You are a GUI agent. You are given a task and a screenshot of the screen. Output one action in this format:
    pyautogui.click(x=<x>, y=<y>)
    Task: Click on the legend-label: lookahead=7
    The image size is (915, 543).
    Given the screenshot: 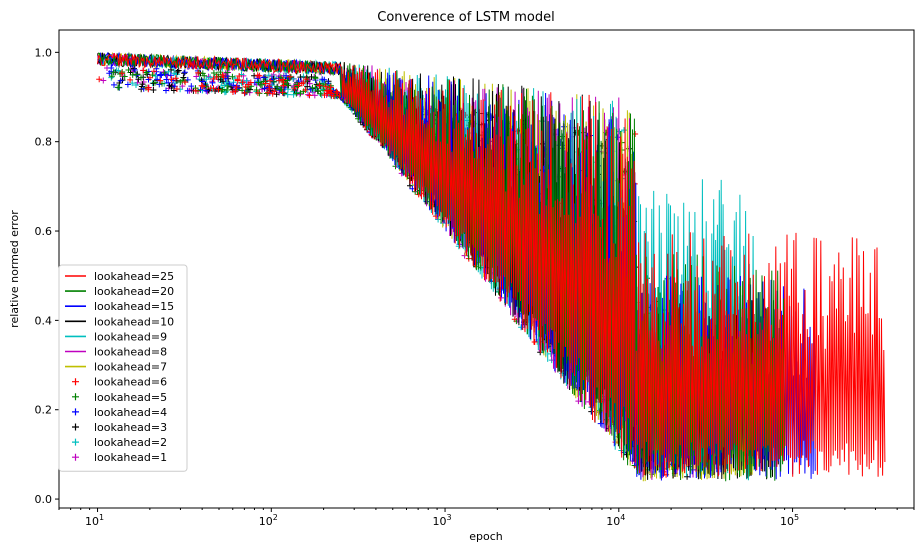 What is the action you would take?
    pyautogui.click(x=130, y=367)
    